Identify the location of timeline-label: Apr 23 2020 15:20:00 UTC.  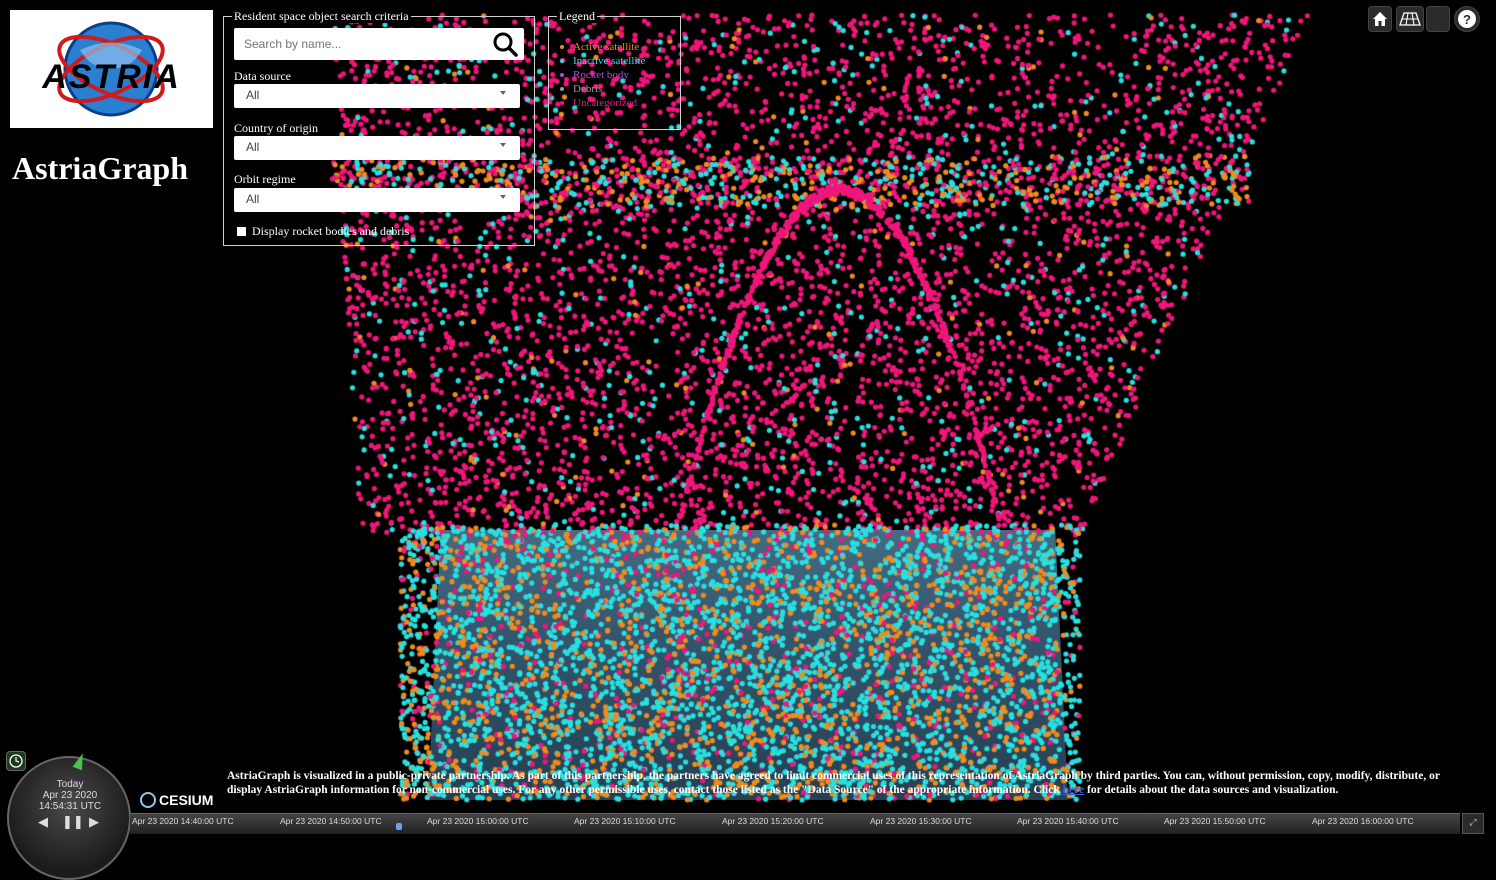
(773, 821).